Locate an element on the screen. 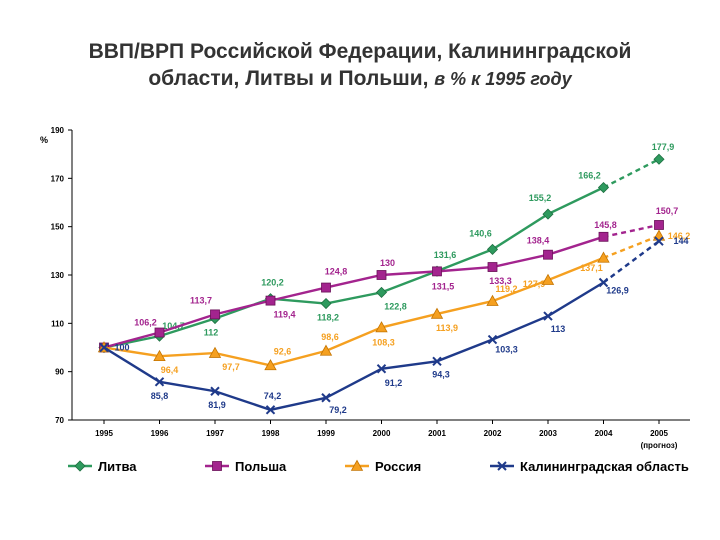 The height and width of the screenshot is (540, 720). data-label: 138,4 is located at coordinates (538, 241).